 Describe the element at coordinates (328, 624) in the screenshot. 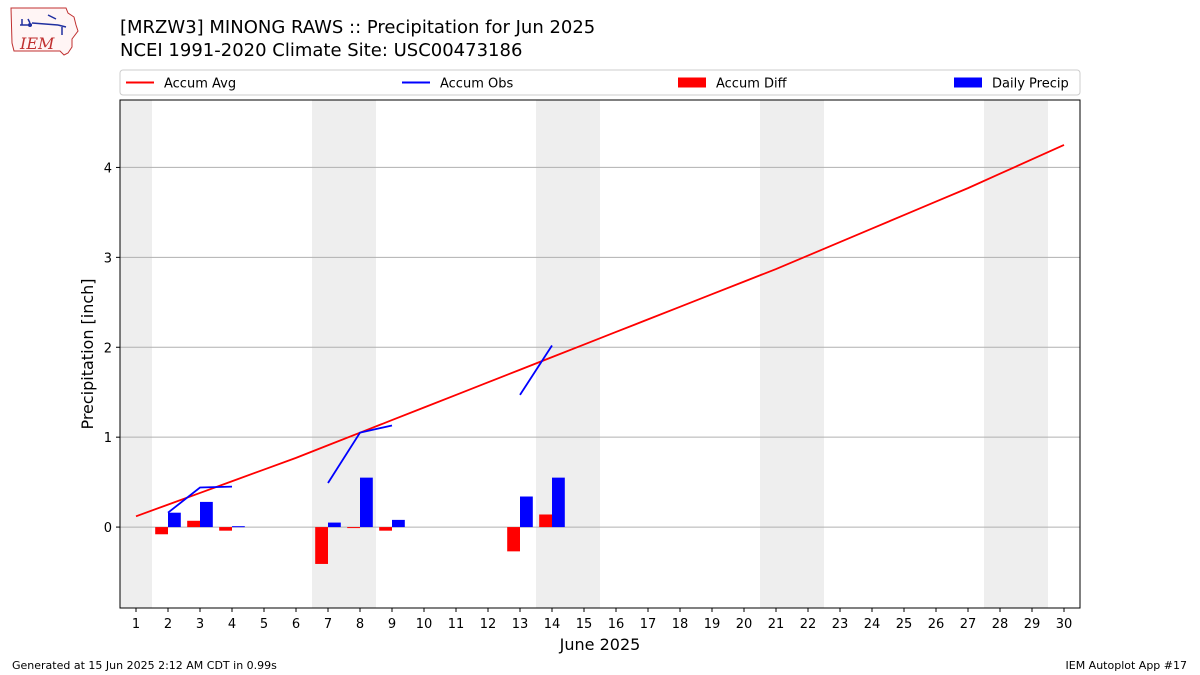

I see `x-tick-label-7: 7` at that location.